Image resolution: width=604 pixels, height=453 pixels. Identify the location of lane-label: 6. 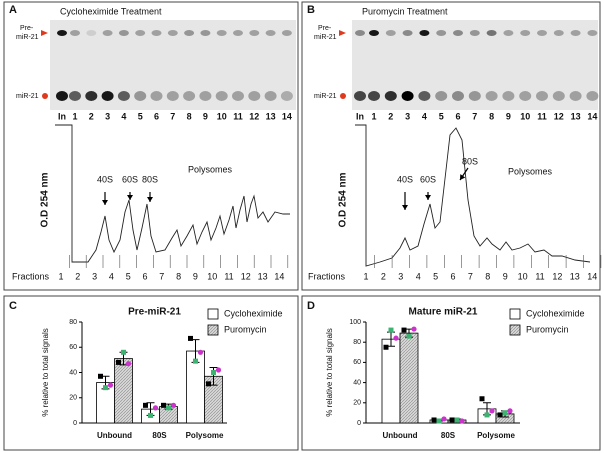
(156, 116).